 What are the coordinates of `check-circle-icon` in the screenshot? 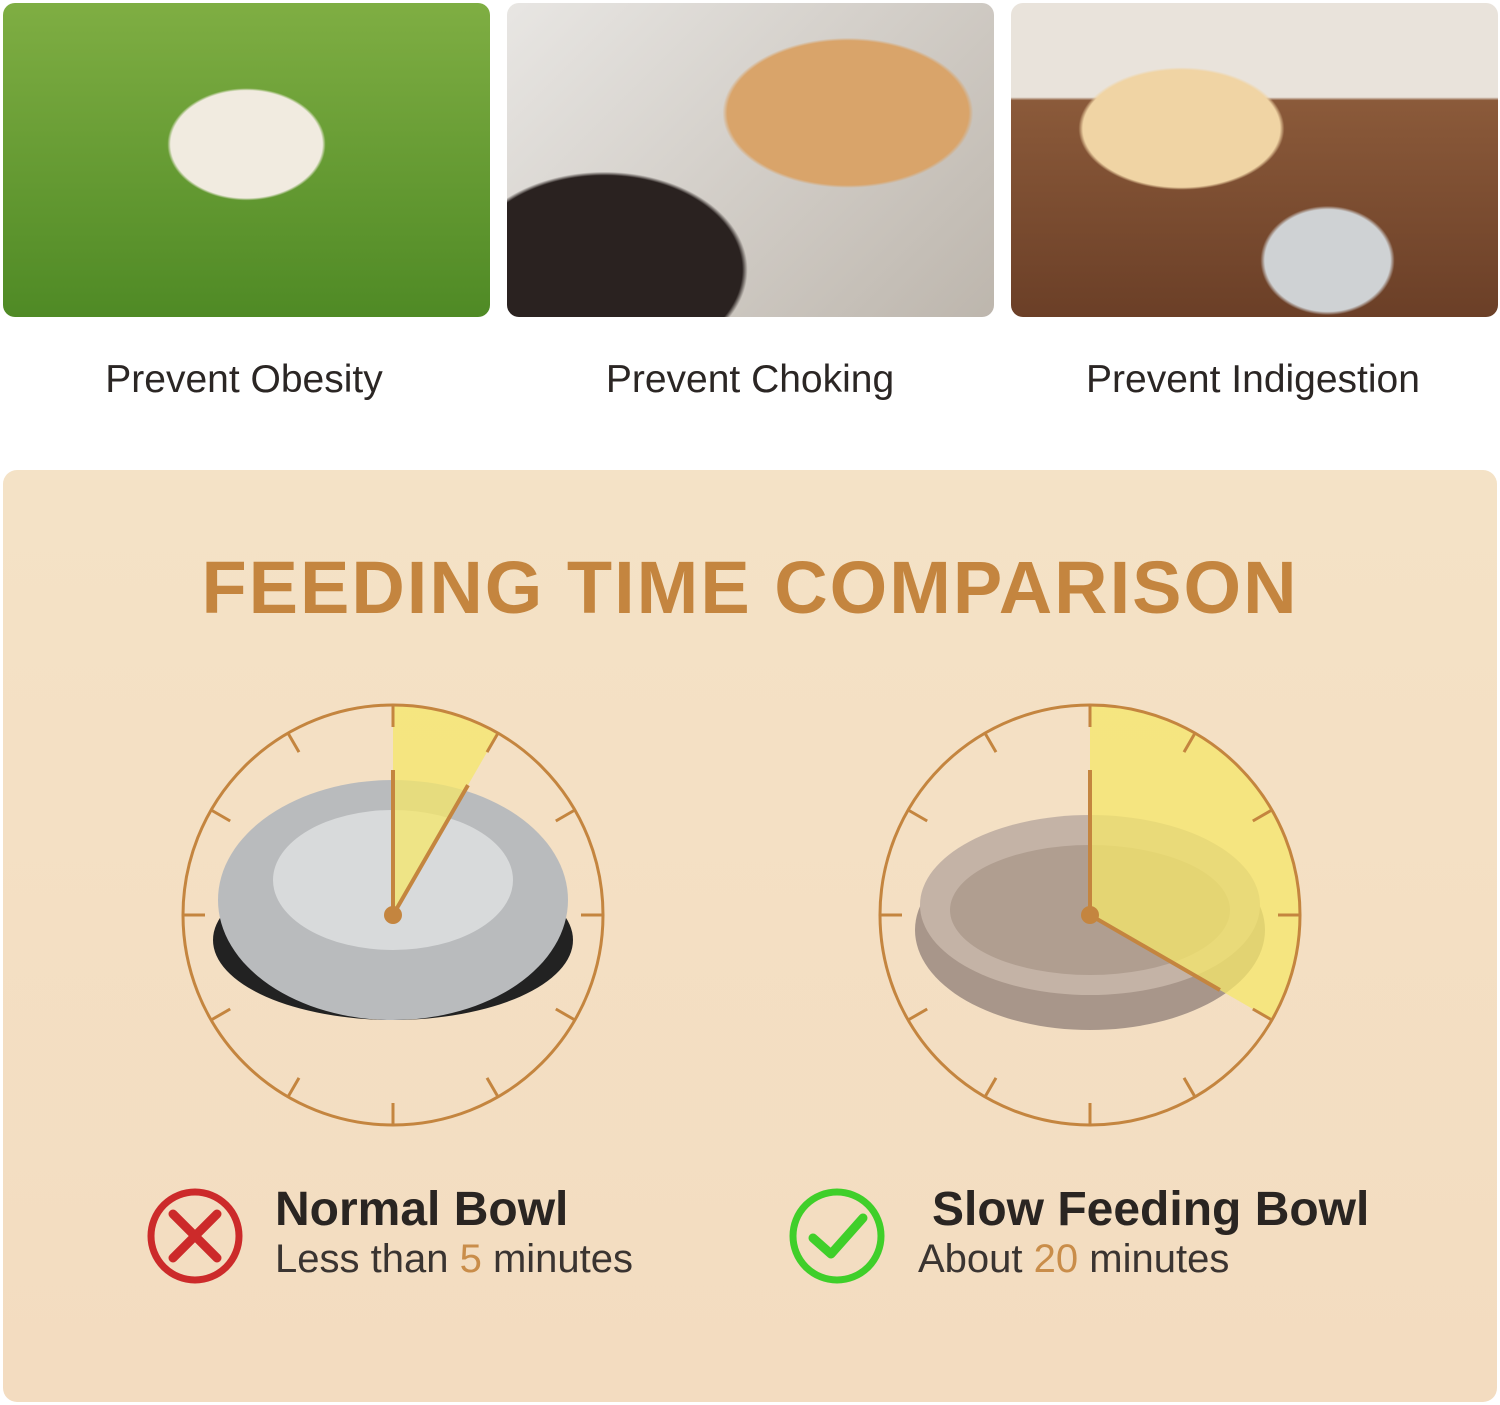 It's located at (837, 1236).